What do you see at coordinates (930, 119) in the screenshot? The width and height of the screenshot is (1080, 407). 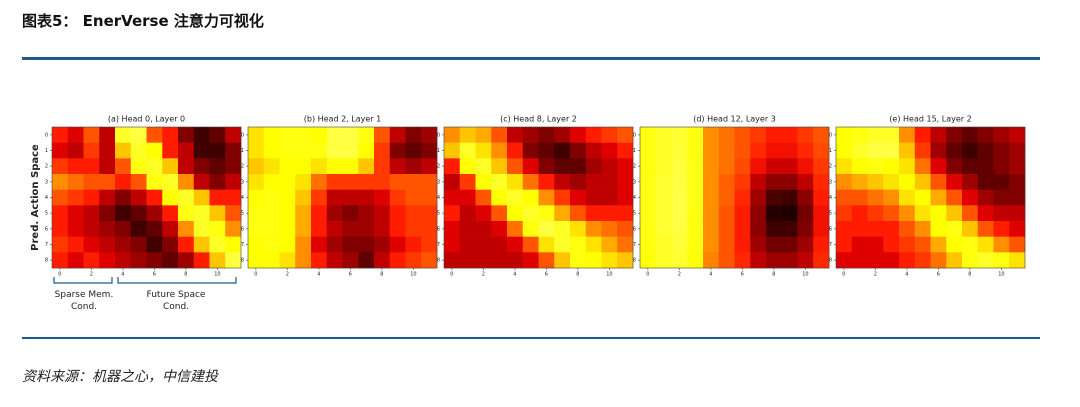 I see `panel-title: (e) Head 15, Layer 2` at bounding box center [930, 119].